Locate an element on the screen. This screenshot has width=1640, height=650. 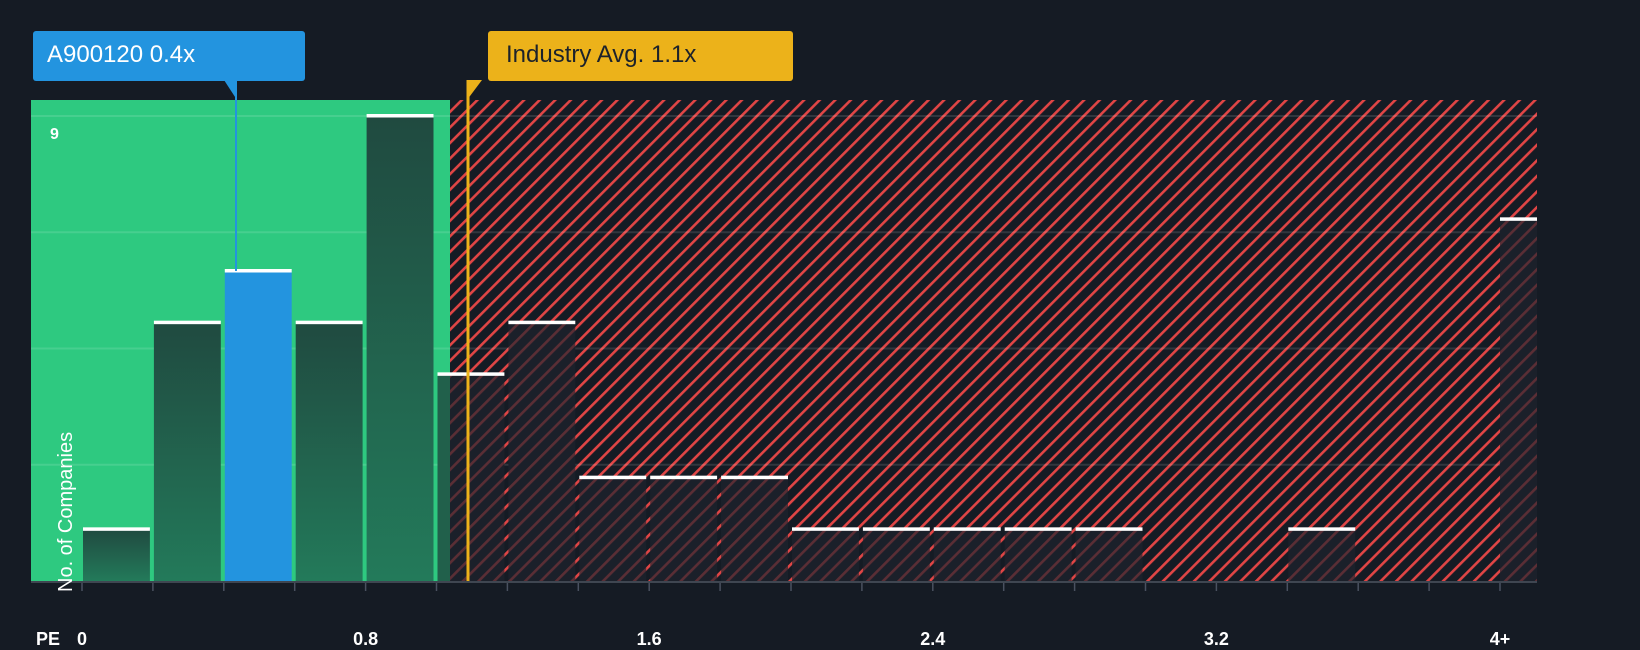
x-tick-label: 2.4 is located at coordinates (933, 639).